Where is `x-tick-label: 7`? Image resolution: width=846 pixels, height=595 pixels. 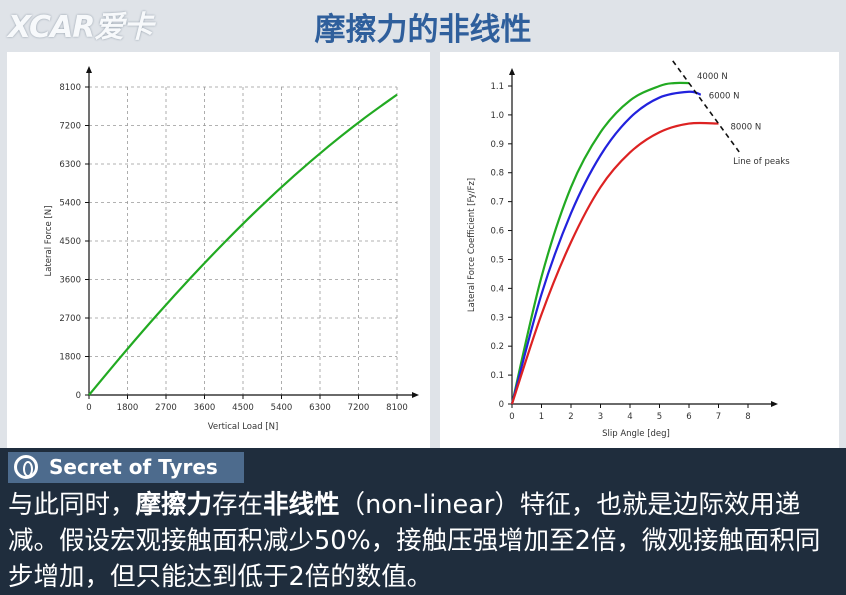
x-tick-label: 7 is located at coordinates (718, 417).